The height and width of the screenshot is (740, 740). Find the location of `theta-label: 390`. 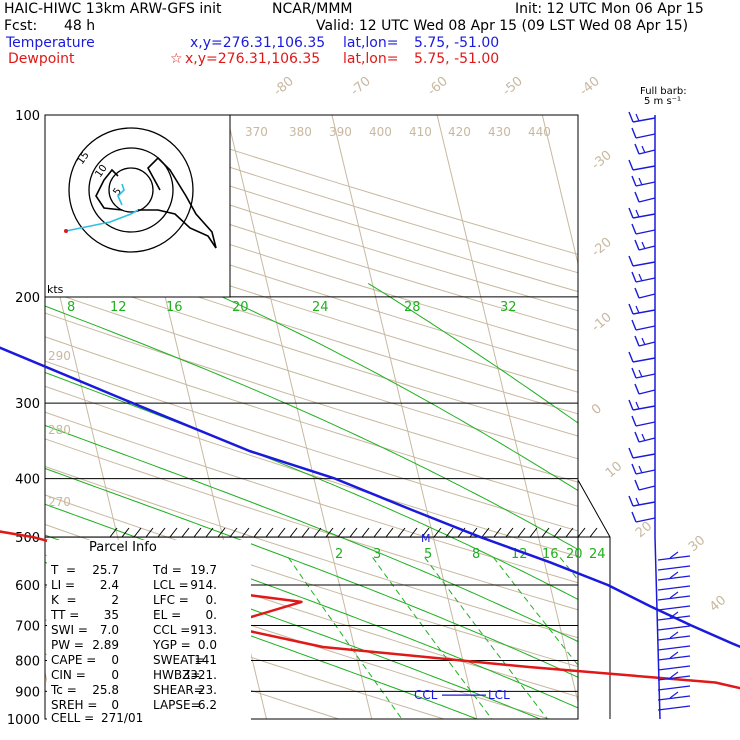

theta-label: 390 is located at coordinates (340, 132).